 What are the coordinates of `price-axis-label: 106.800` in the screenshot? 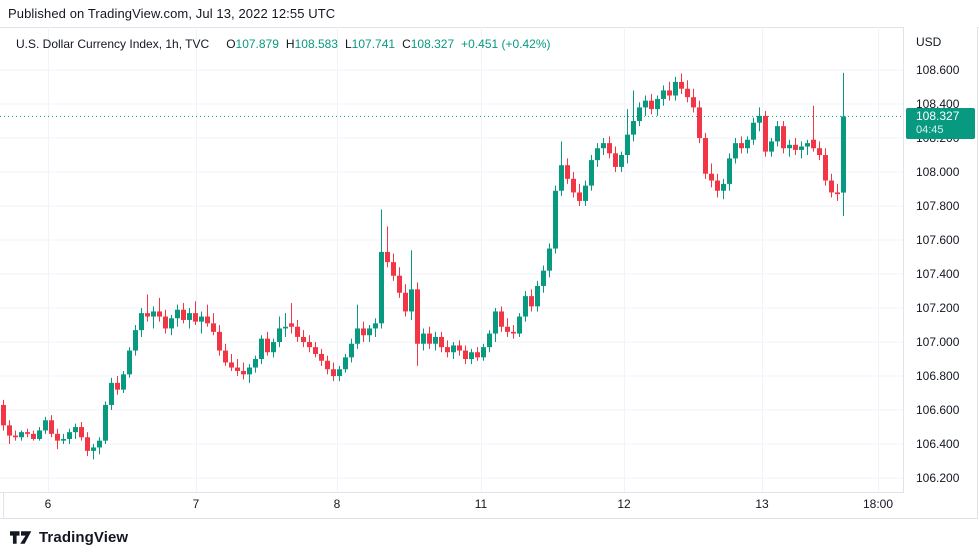 It's located at (938, 376).